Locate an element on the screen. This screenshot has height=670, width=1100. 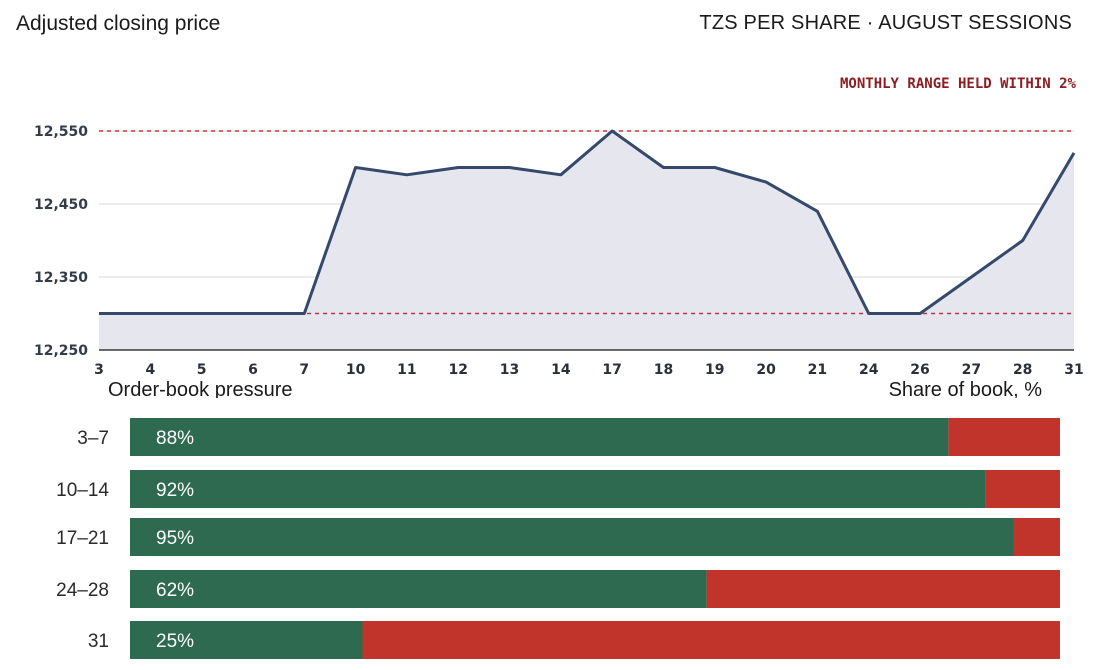
chart-subtitle: TZS PER SHARE · AUGUST SESSIONS is located at coordinates (885, 23).